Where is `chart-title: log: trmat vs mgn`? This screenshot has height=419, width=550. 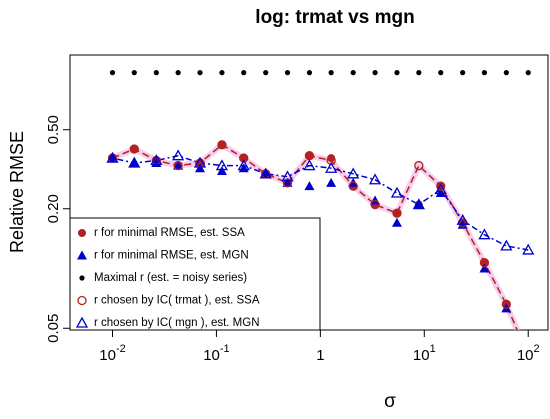
chart-title: log: trmat vs mgn is located at coordinates (334, 17).